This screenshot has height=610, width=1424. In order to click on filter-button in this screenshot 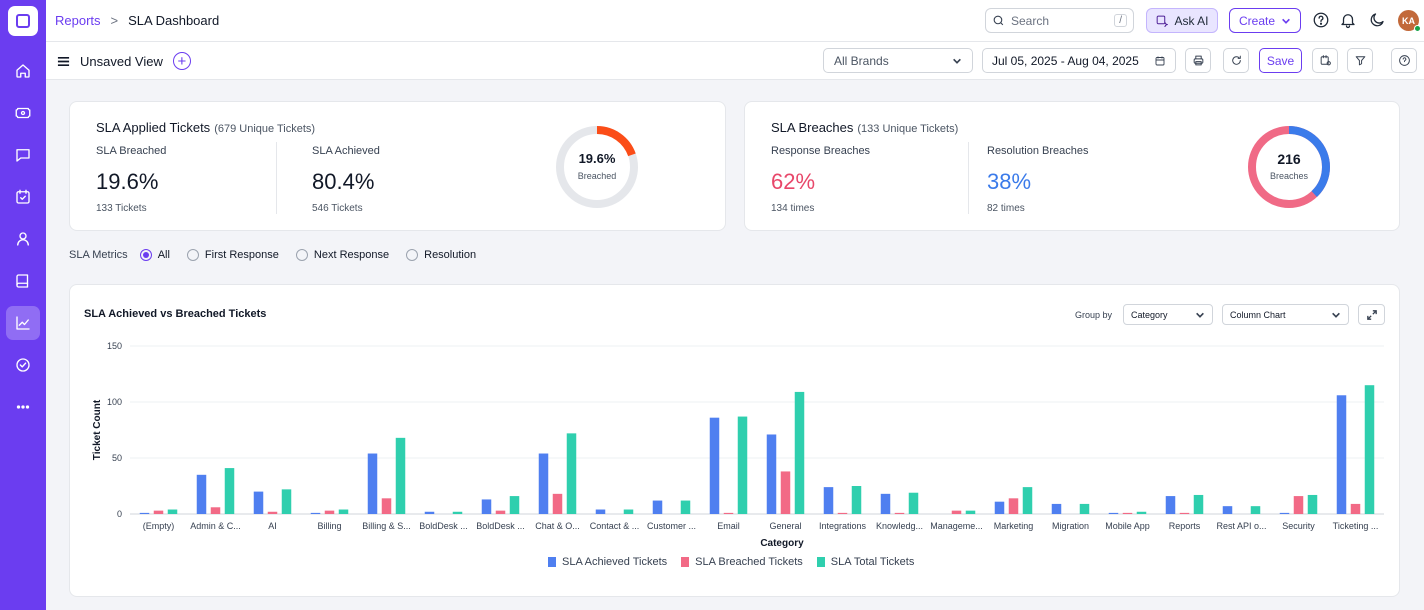, I will do `click(1360, 60)`.